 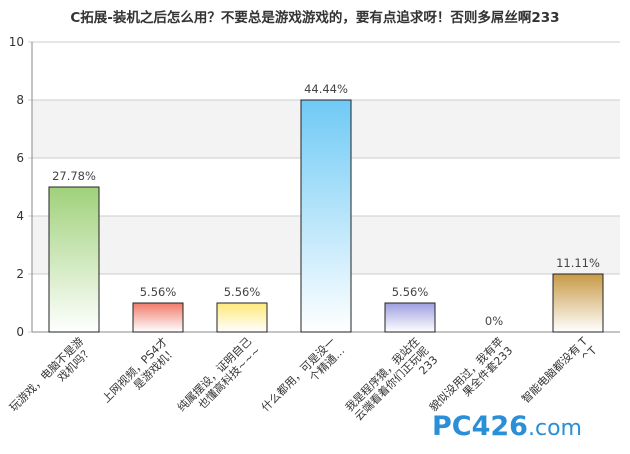 I want to click on y-tick-label: 10, so click(x=16, y=42).